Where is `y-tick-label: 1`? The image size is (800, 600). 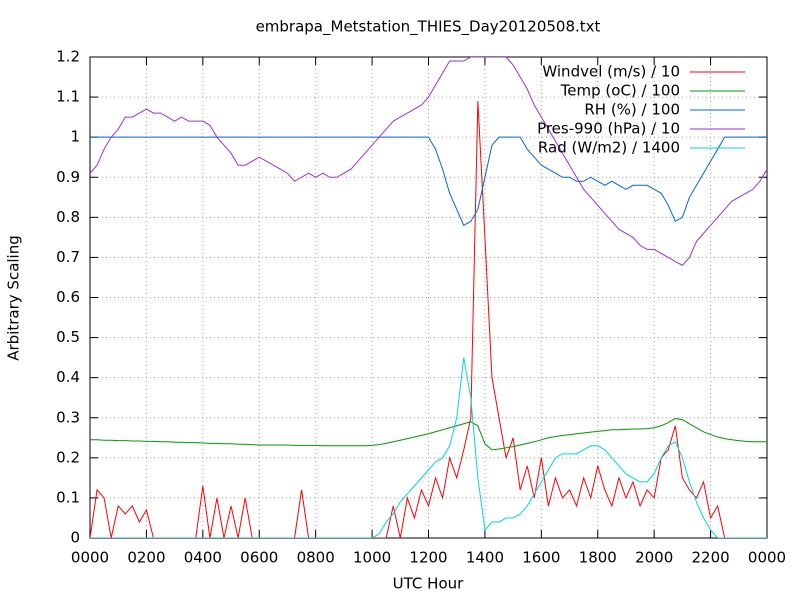
y-tick-label: 1 is located at coordinates (75, 137).